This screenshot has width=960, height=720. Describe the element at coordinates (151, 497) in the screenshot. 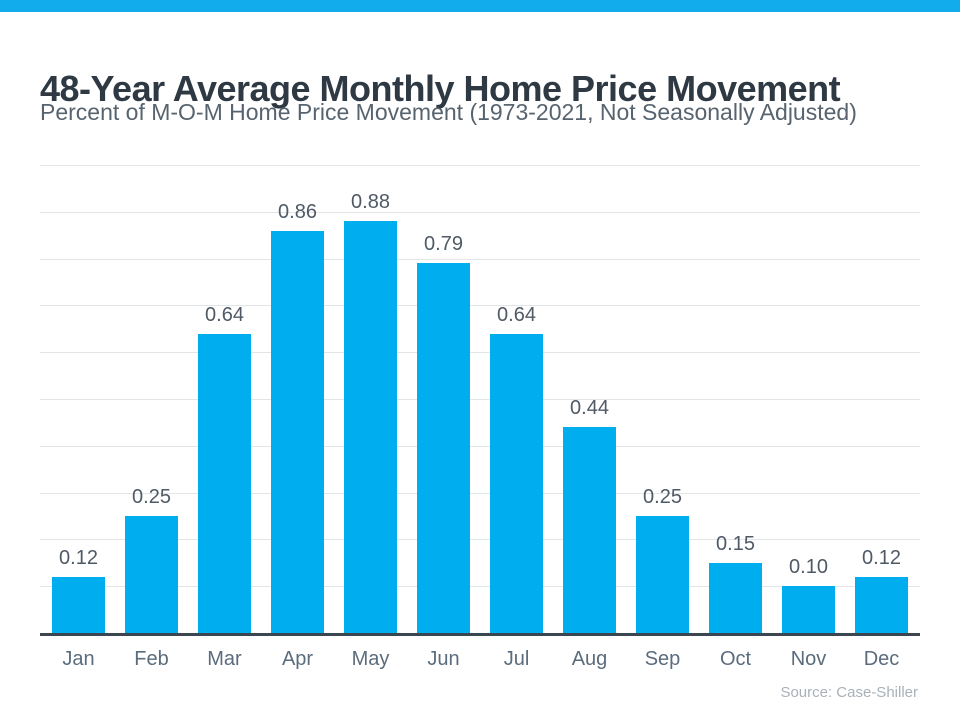

I see `value-label-feb: 0.25` at that location.